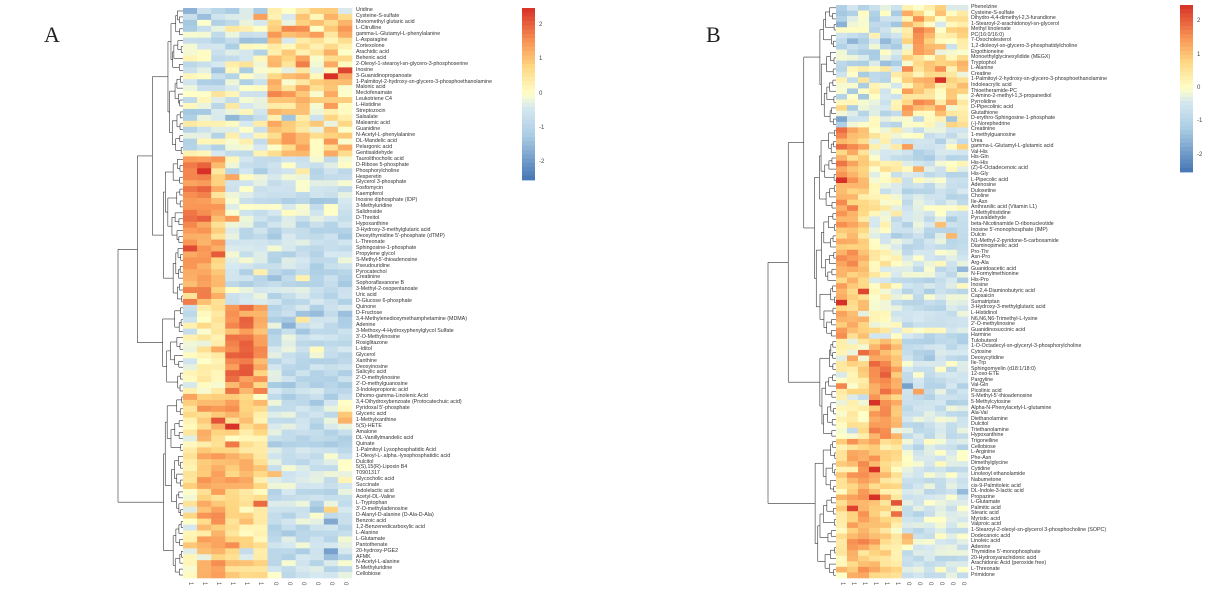 The height and width of the screenshot is (596, 1226). What do you see at coordinates (363, 556) in the screenshot?
I see `row-label: AFMK` at bounding box center [363, 556].